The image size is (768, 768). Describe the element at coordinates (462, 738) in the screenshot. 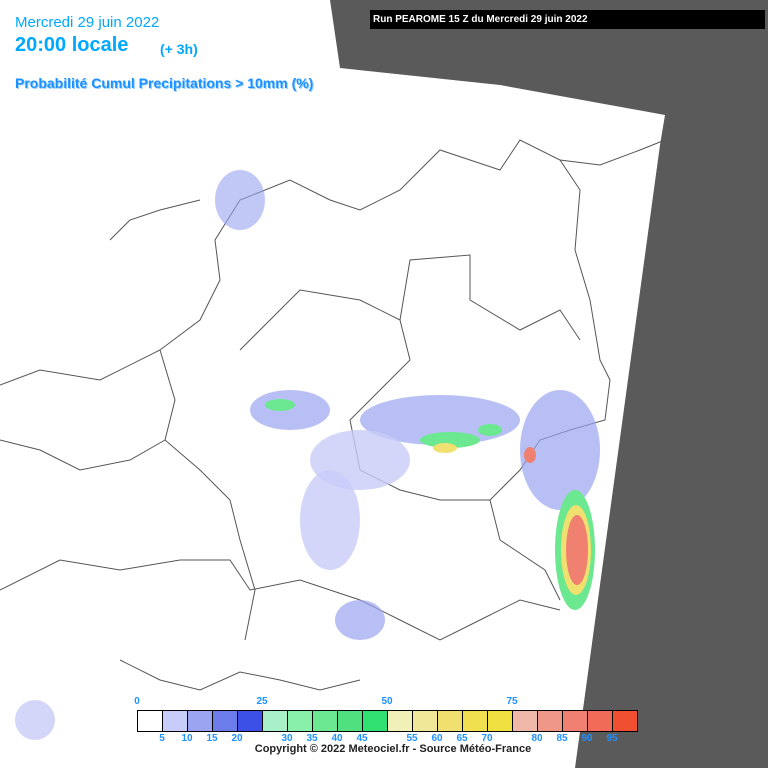

I see `legend-label: 65` at that location.